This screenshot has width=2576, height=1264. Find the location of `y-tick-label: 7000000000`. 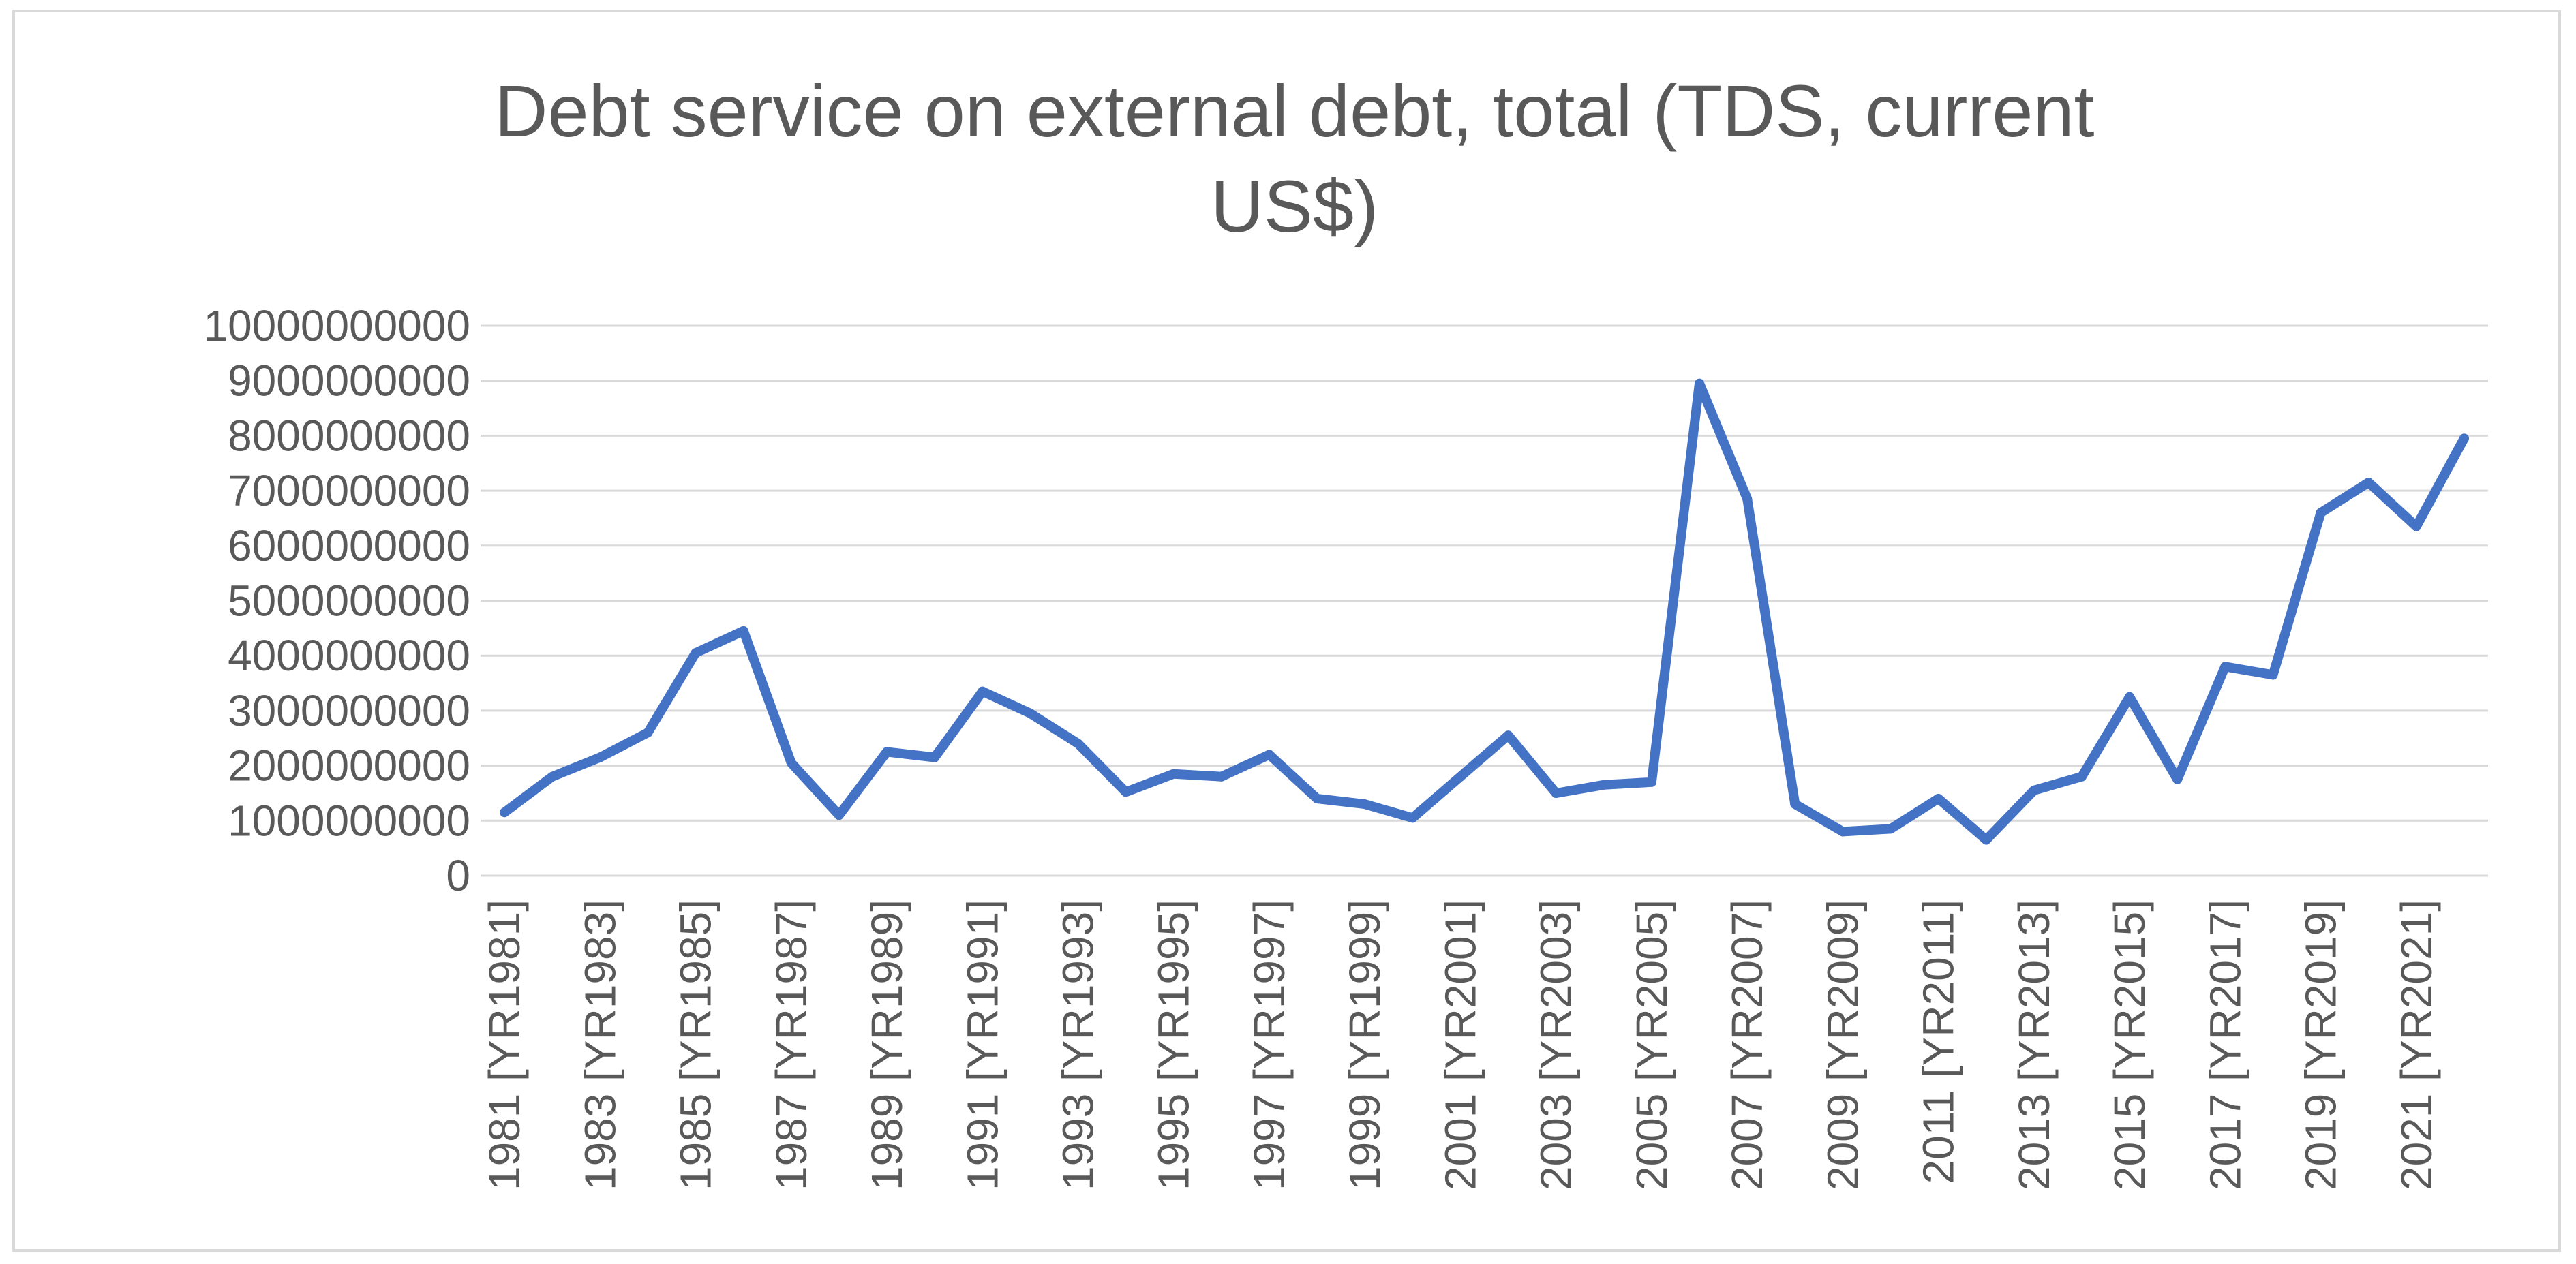

y-tick-label: 7000000000 is located at coordinates (349, 490).